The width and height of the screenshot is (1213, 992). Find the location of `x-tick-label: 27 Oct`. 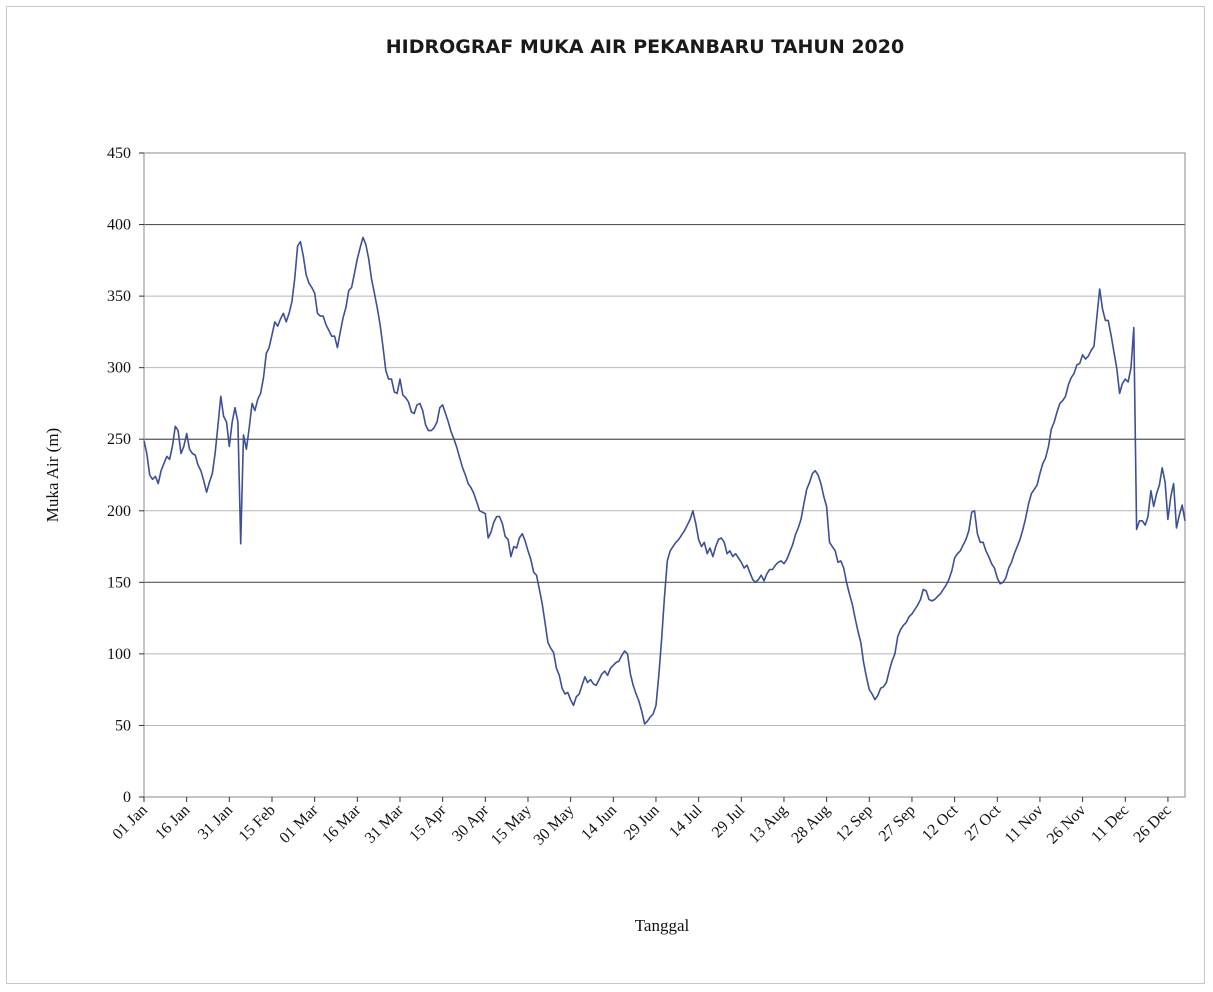

x-tick-label: 27 Oct is located at coordinates (983, 822).